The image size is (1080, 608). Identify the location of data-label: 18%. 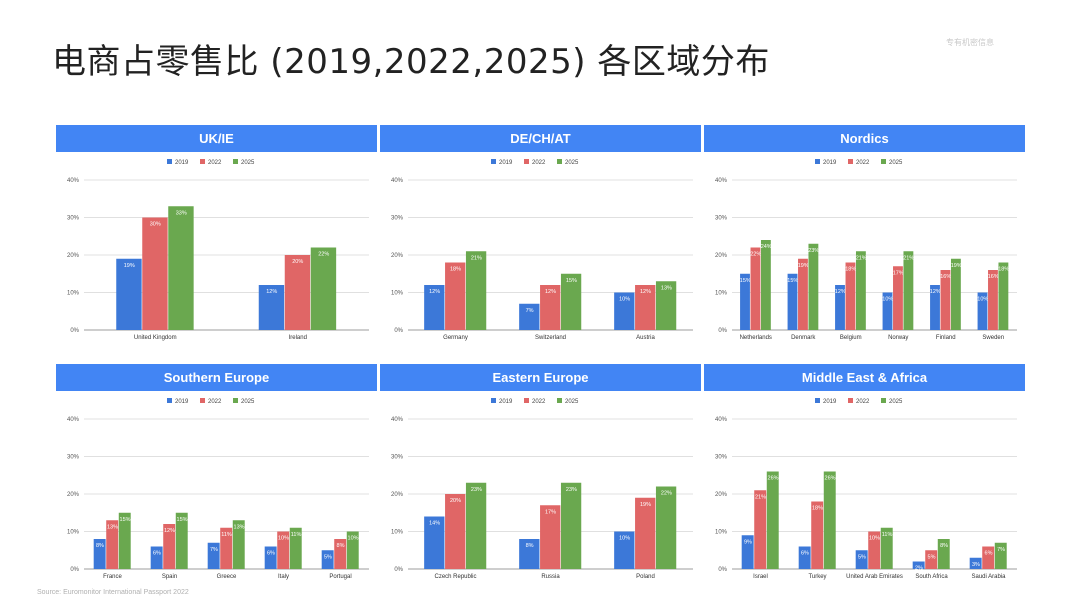
(850, 270).